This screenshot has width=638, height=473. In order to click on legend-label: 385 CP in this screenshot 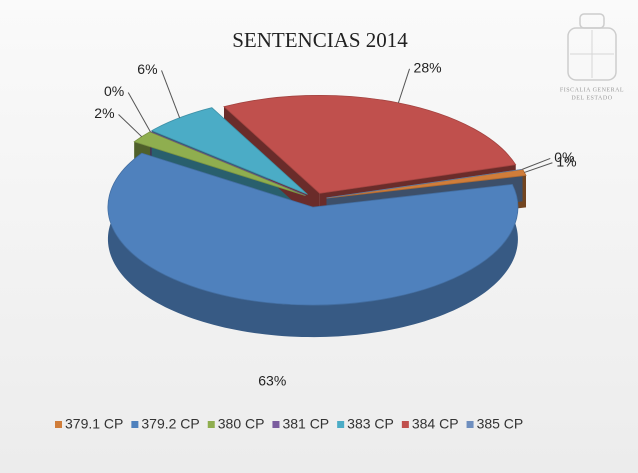, I will do `click(500, 424)`.